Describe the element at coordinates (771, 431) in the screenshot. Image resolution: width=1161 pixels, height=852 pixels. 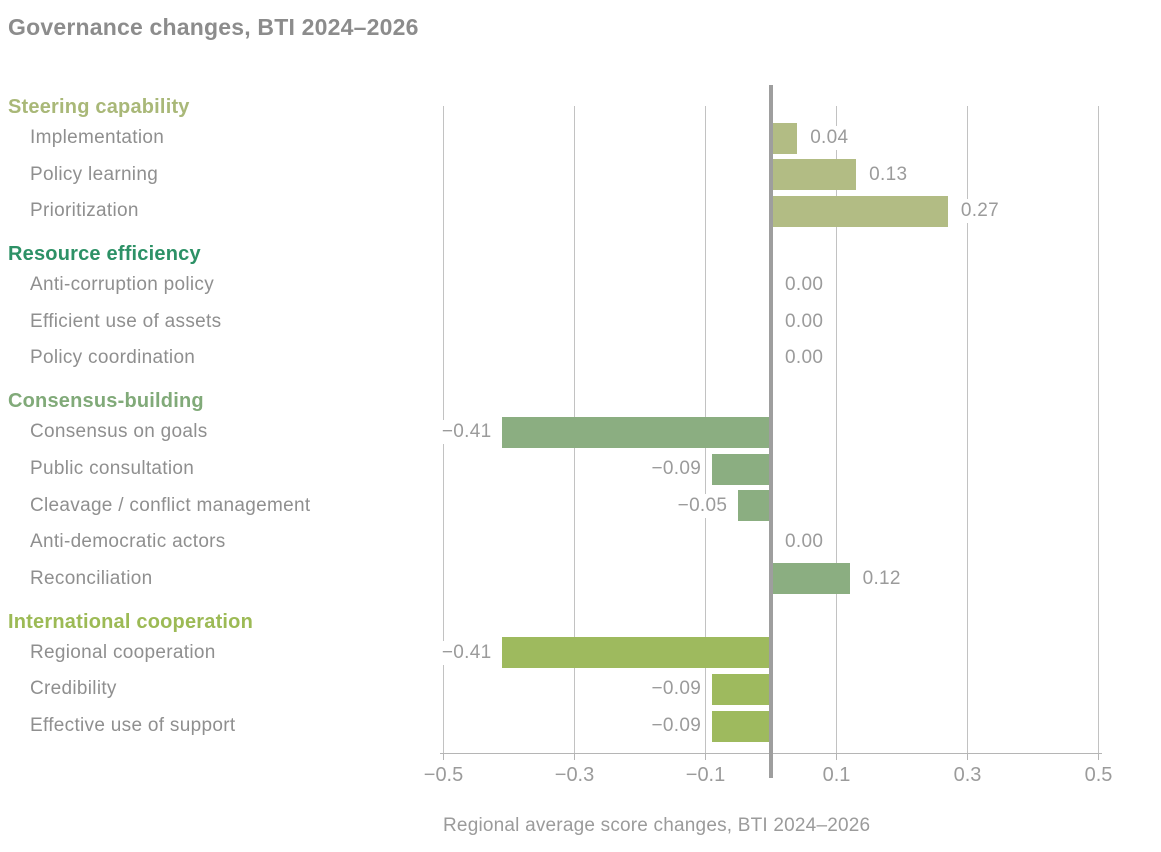
I see `zero-baseline` at that location.